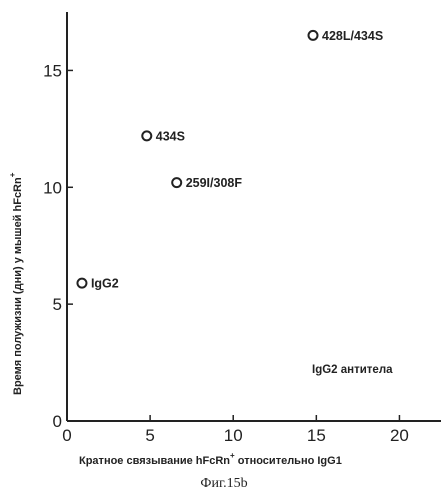  What do you see at coordinates (12, 174) in the screenshot?
I see `y-axis-title-sup: +` at bounding box center [12, 174].